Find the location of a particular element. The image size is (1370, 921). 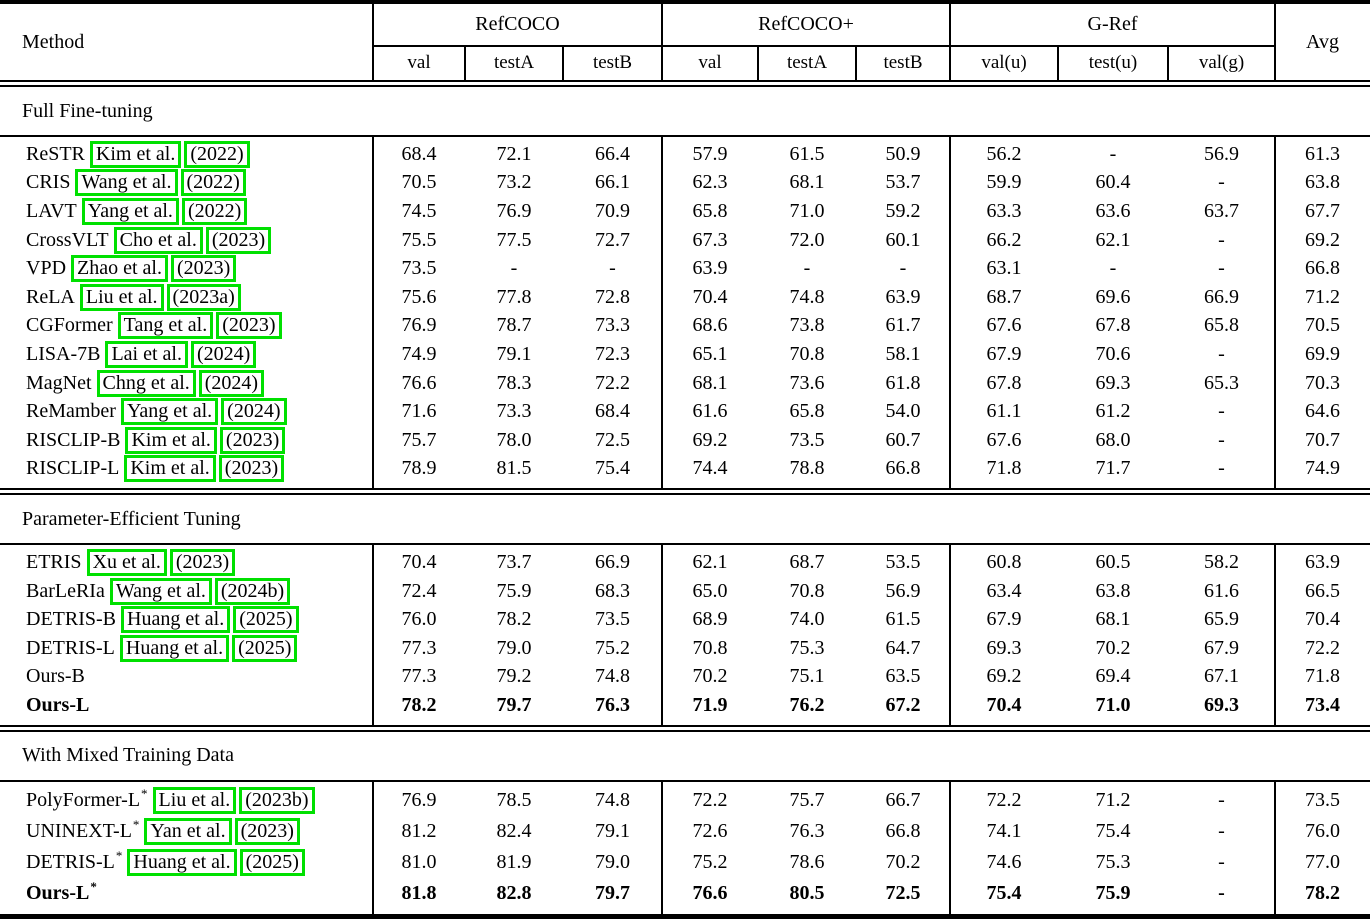

value-cell: 73.6 is located at coordinates (807, 382).